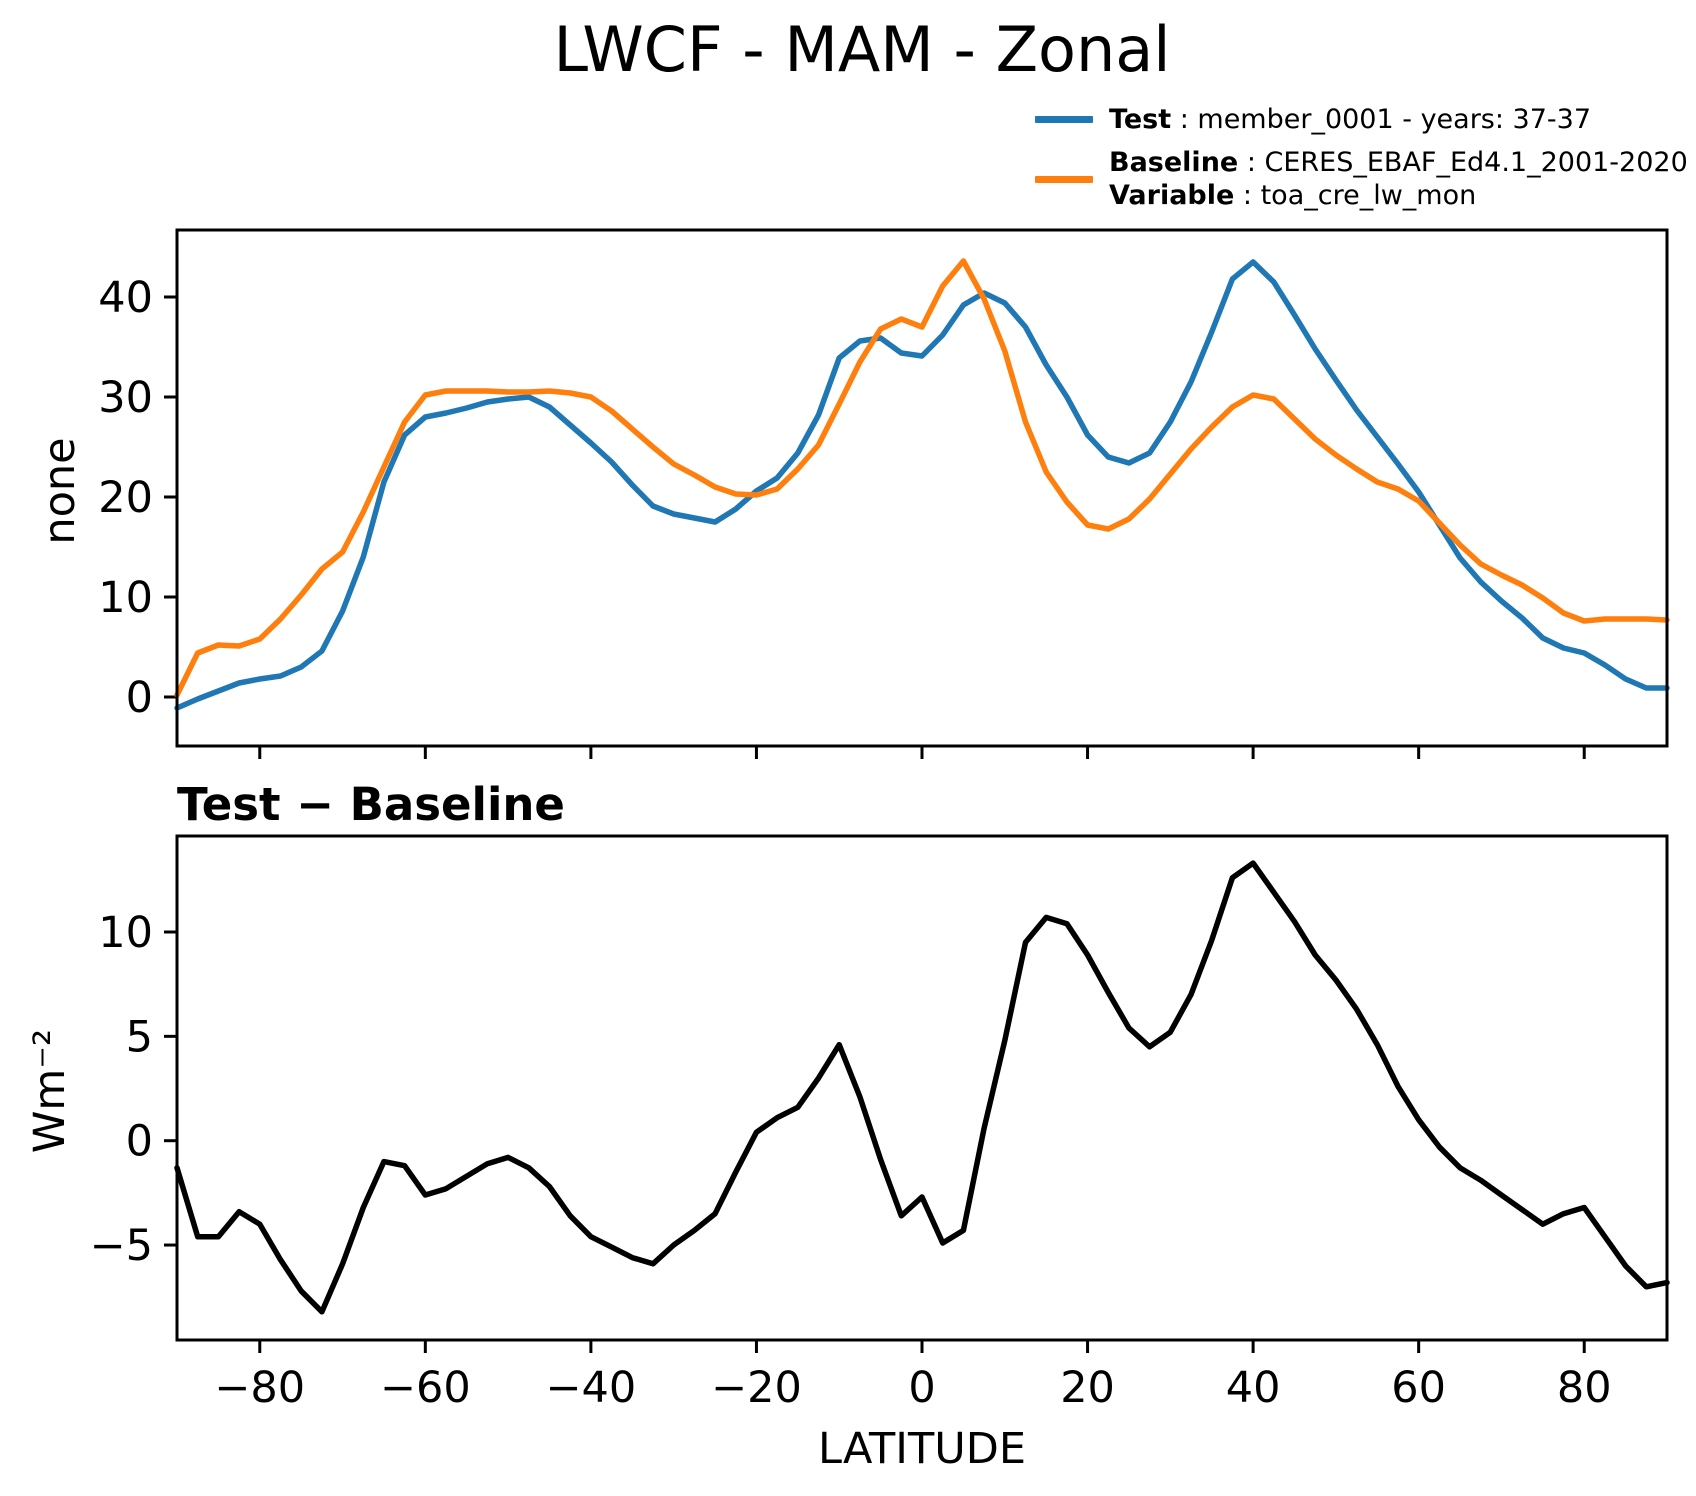 The image size is (1696, 1496). What do you see at coordinates (125, 498) in the screenshot?
I see `y-tick-label: 20` at bounding box center [125, 498].